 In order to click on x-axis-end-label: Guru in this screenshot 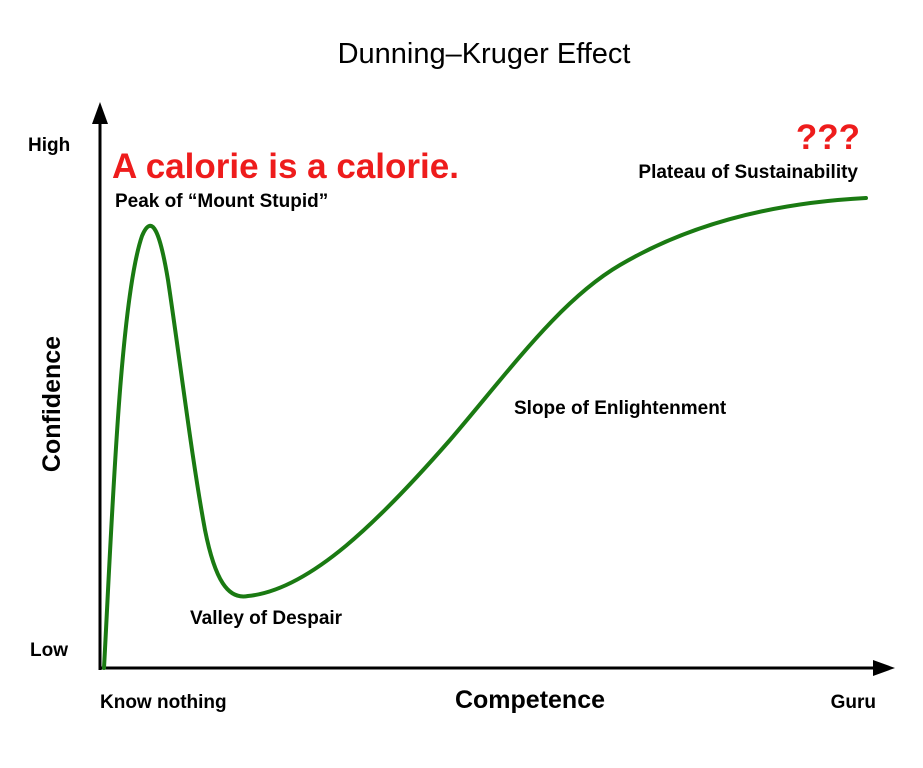, I will do `click(853, 702)`.